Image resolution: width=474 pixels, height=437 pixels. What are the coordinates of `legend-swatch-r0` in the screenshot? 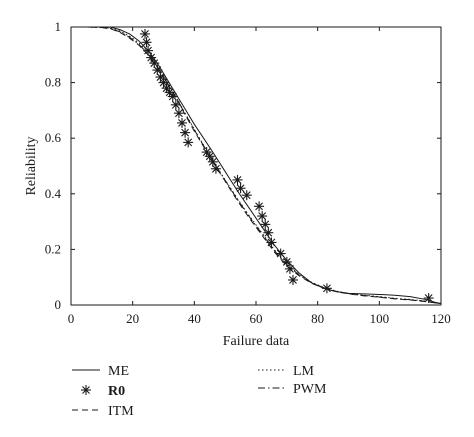 It's located at (86, 390).